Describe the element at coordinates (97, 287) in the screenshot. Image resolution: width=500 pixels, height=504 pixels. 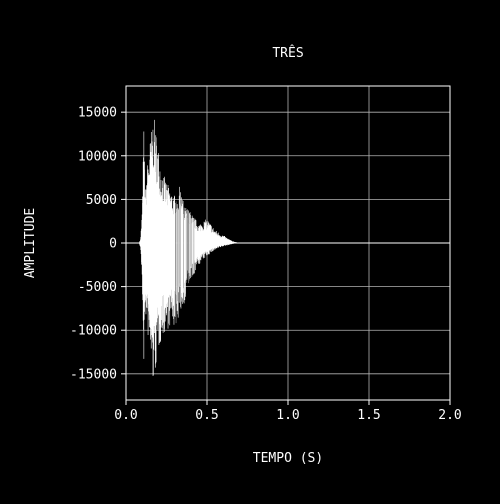
I see `y-tick-label: -5000` at that location.